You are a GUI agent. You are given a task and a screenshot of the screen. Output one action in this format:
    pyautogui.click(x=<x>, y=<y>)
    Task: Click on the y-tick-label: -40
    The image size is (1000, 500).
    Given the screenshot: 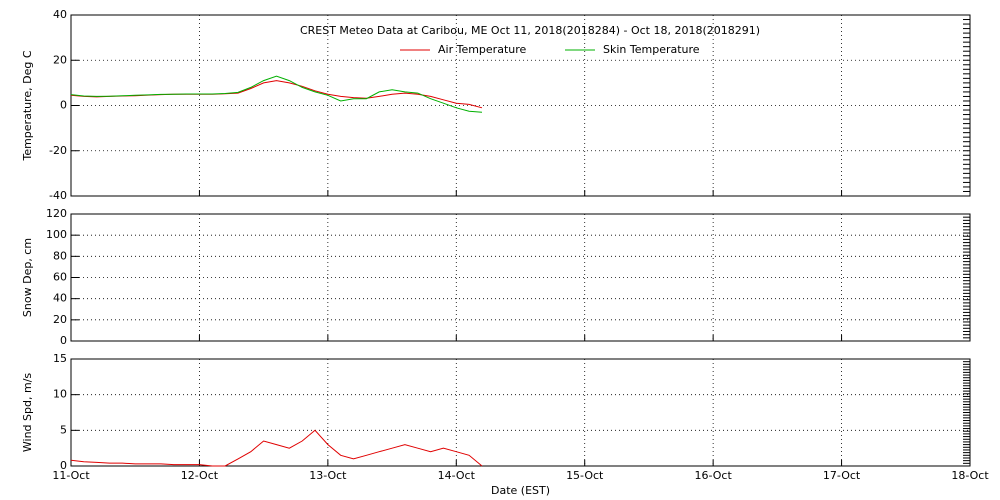 What is the action you would take?
    pyautogui.click(x=58, y=195)
    